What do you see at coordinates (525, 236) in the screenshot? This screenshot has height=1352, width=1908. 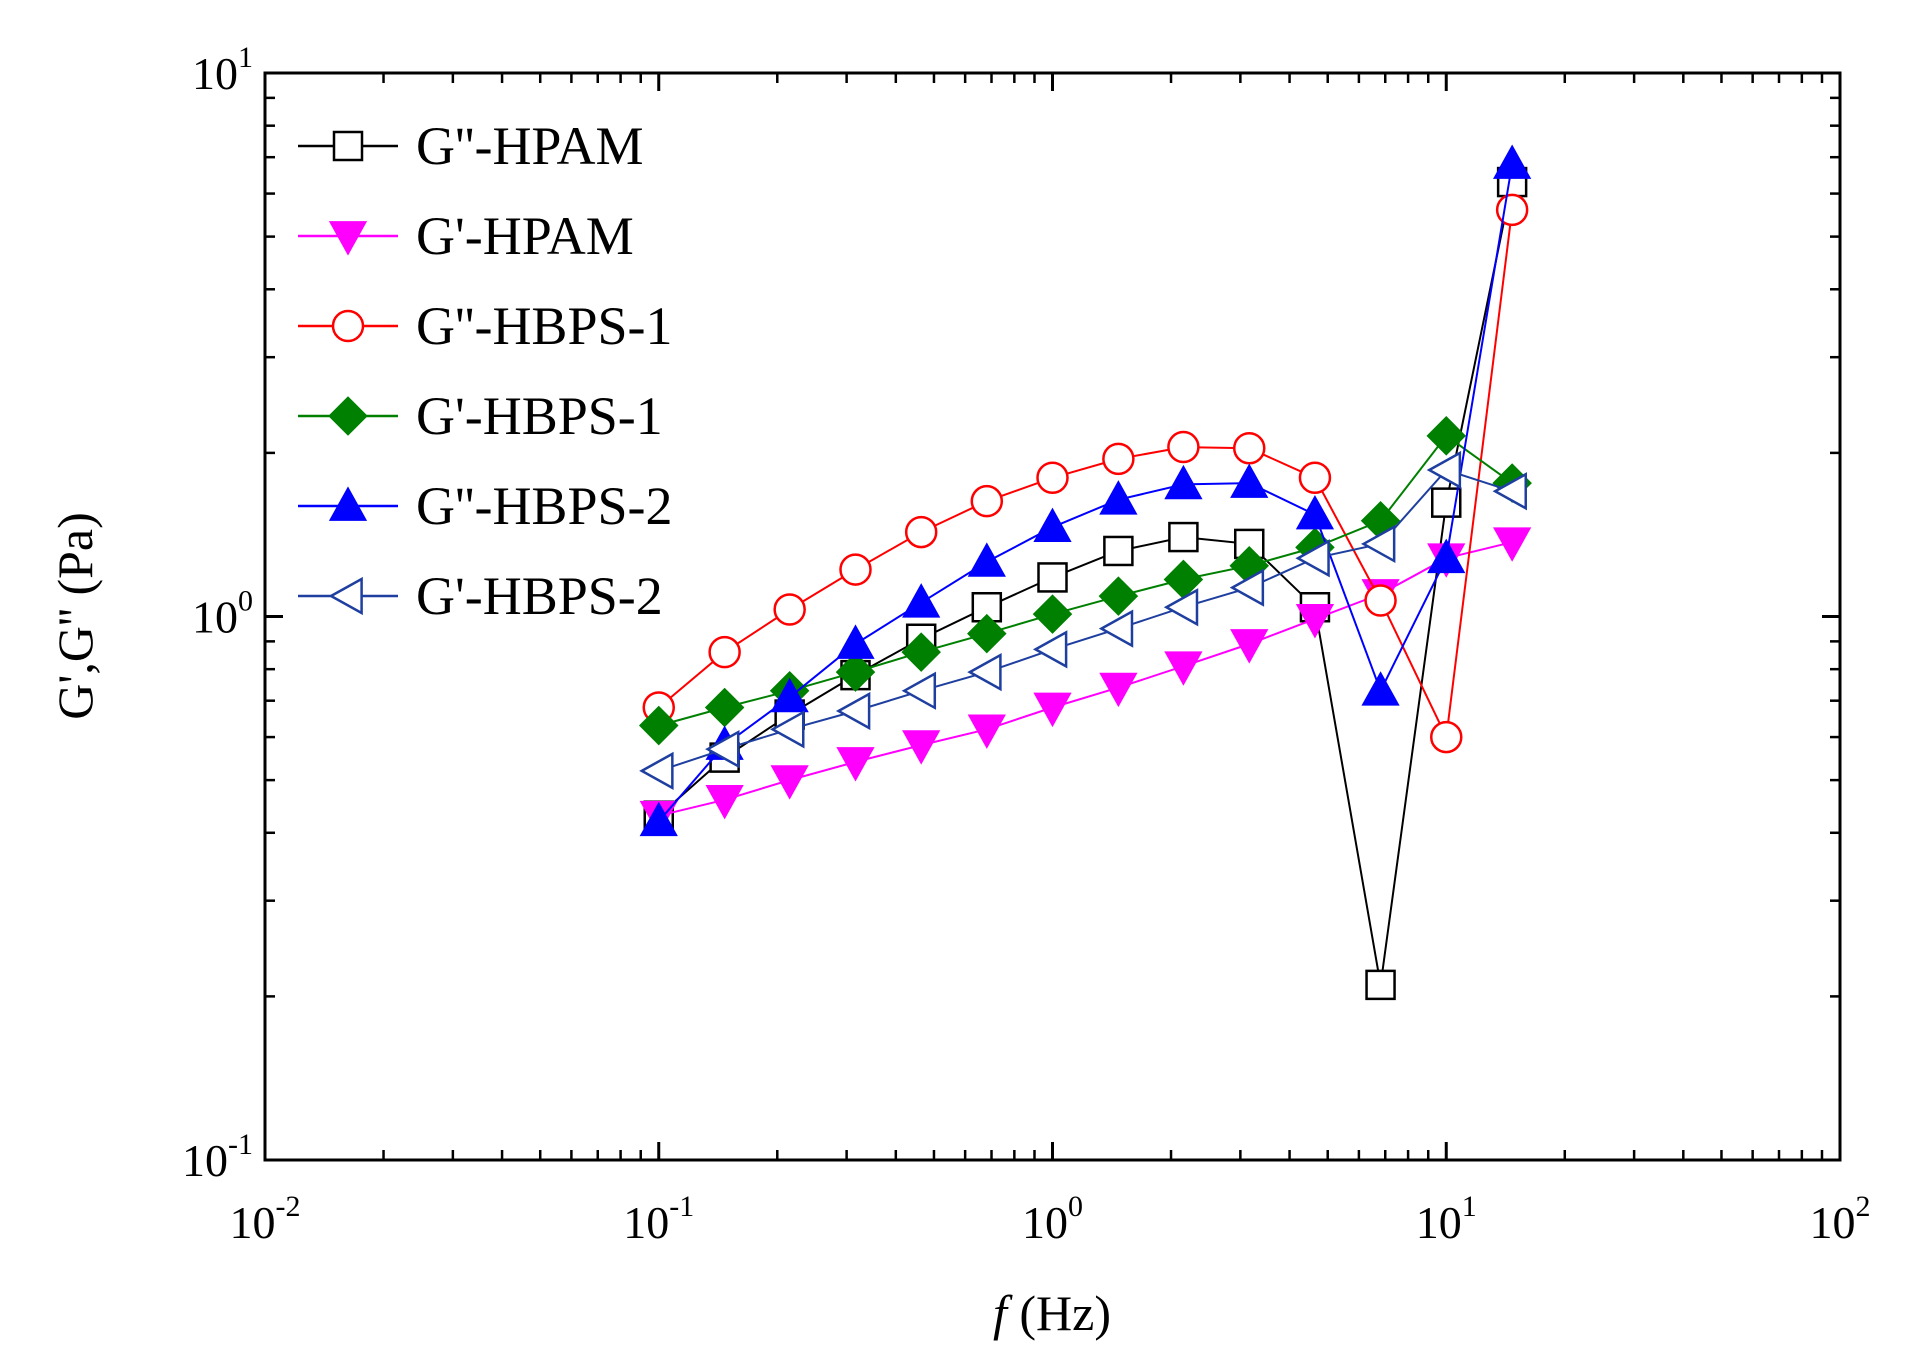 I see `legend-label: G'-HPAM` at bounding box center [525, 236].